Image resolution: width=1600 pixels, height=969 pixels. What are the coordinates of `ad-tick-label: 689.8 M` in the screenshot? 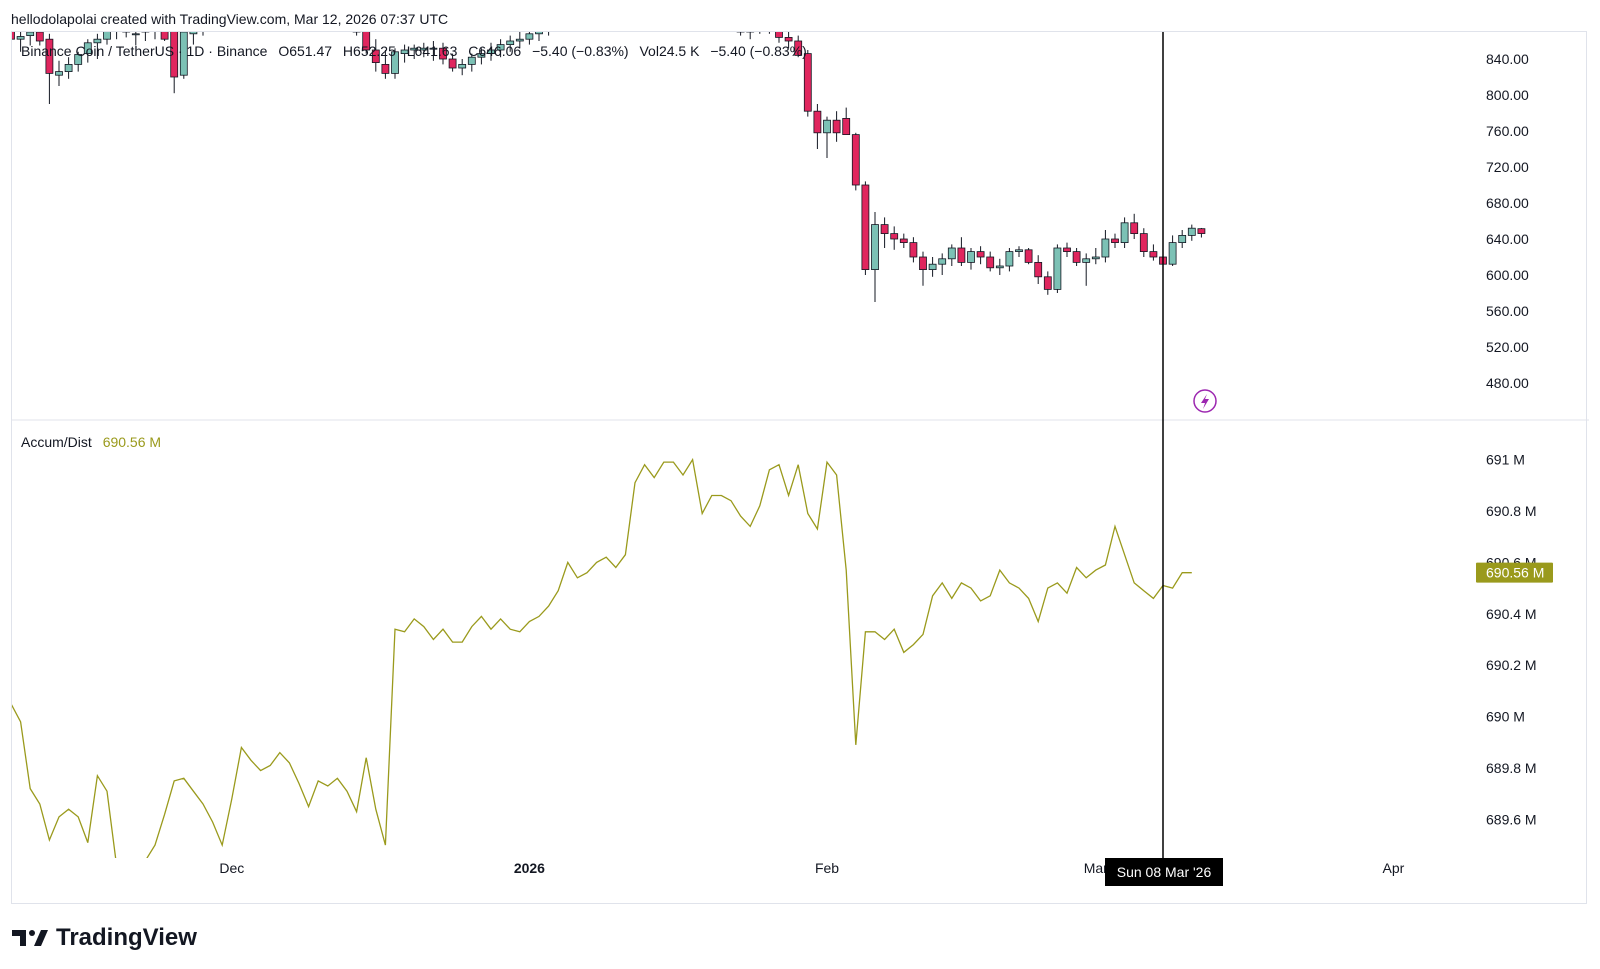 It's located at (1511, 768).